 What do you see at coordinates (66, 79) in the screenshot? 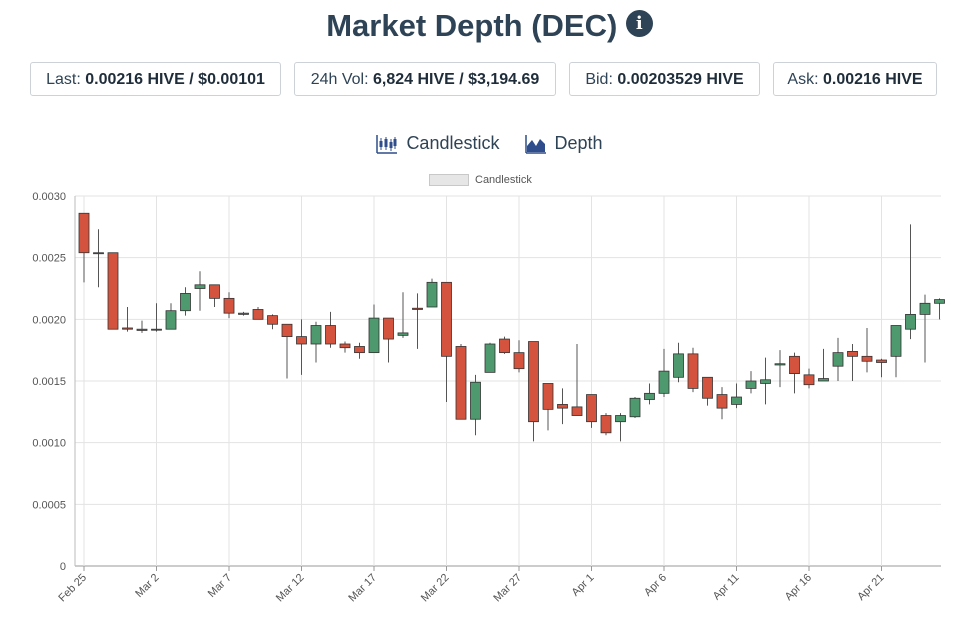
I see `stat-last-label: Last:` at bounding box center [66, 79].